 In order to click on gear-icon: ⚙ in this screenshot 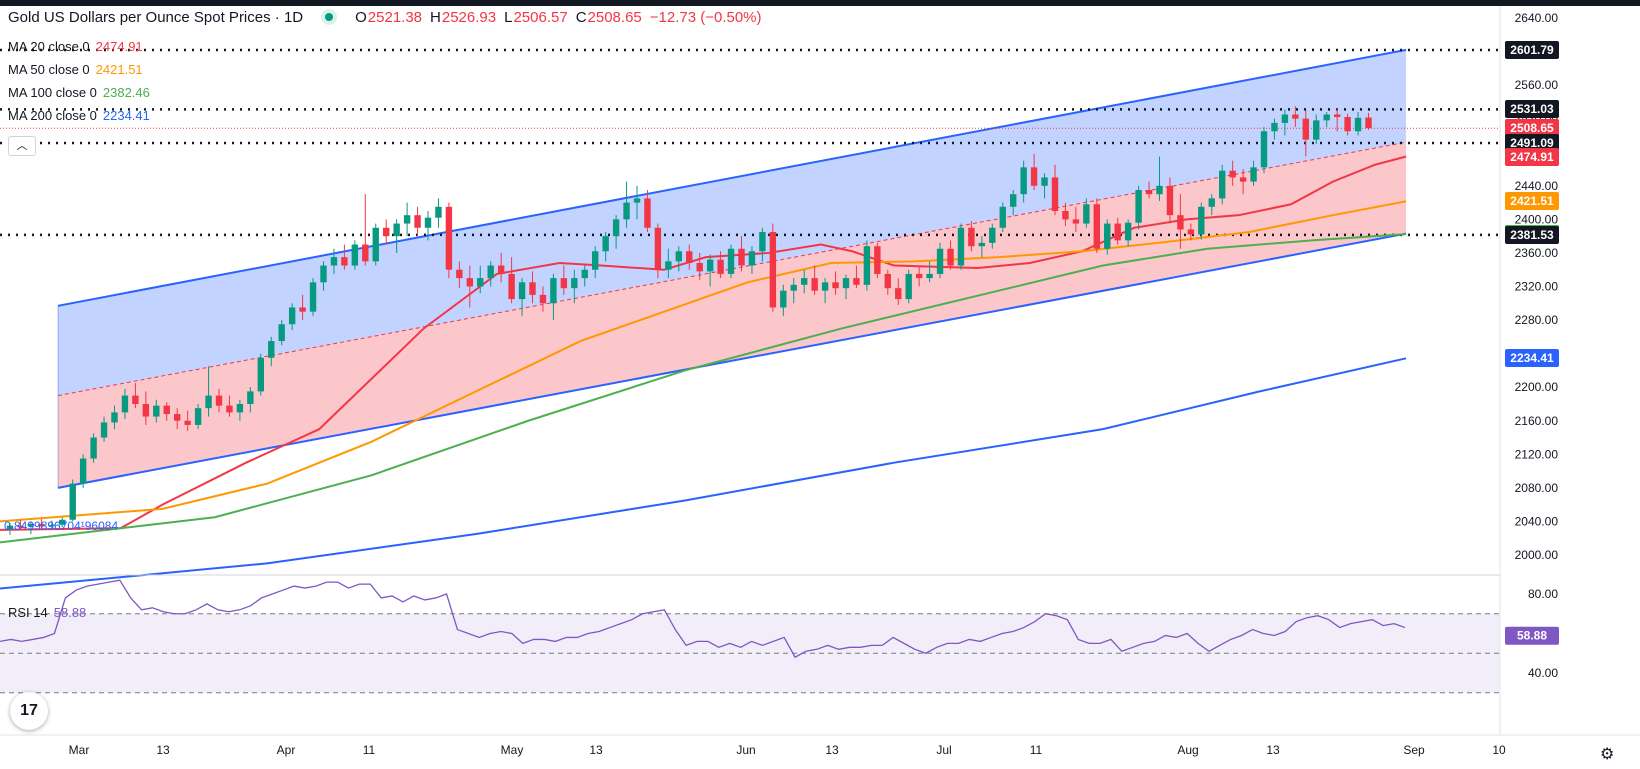, I will do `click(1607, 754)`.